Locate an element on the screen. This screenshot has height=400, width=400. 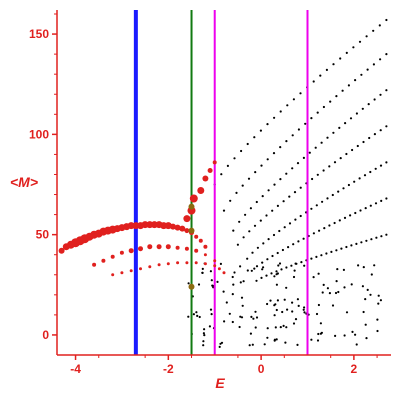
y-axis-label: <M> is located at coordinates (24, 182).